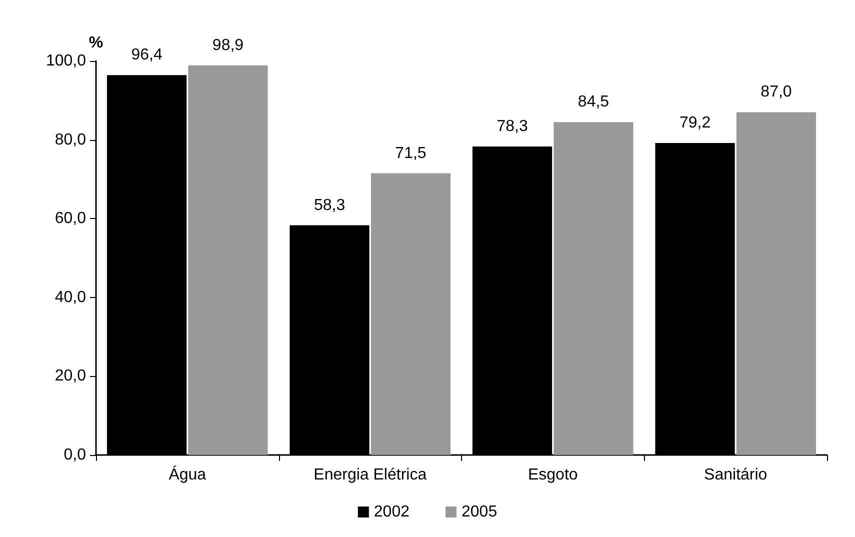  I want to click on legend-label: 2005, so click(480, 512).